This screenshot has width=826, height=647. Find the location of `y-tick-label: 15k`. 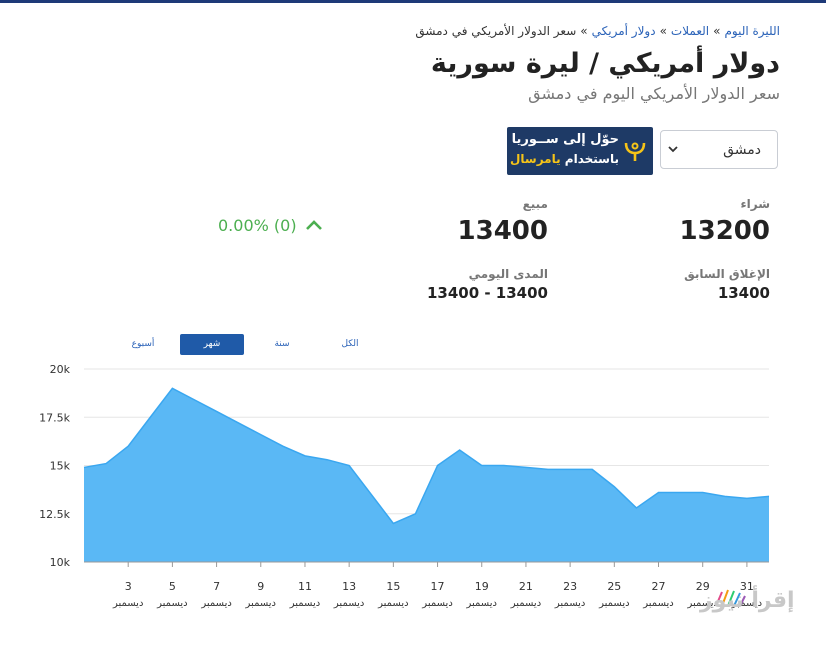

y-tick-label: 15k is located at coordinates (60, 466).